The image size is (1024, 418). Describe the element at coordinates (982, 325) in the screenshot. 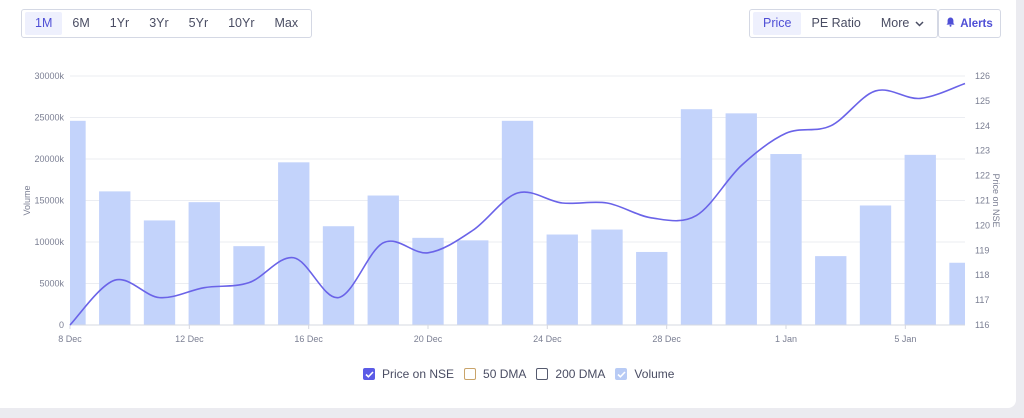

I see `y-right-tick-label: 116` at that location.